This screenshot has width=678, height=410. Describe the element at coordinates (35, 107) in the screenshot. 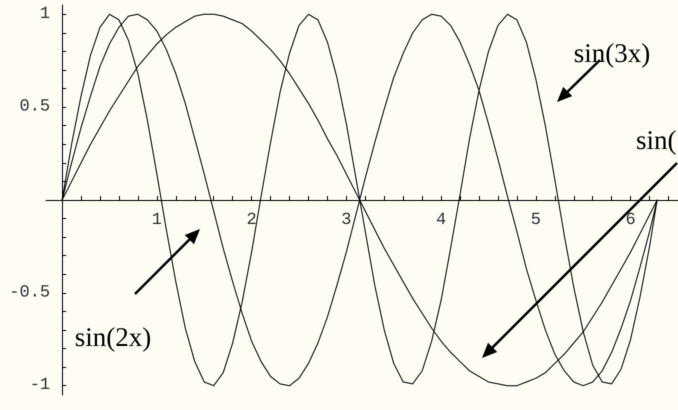

I see `y-tick-label: 0.5` at that location.